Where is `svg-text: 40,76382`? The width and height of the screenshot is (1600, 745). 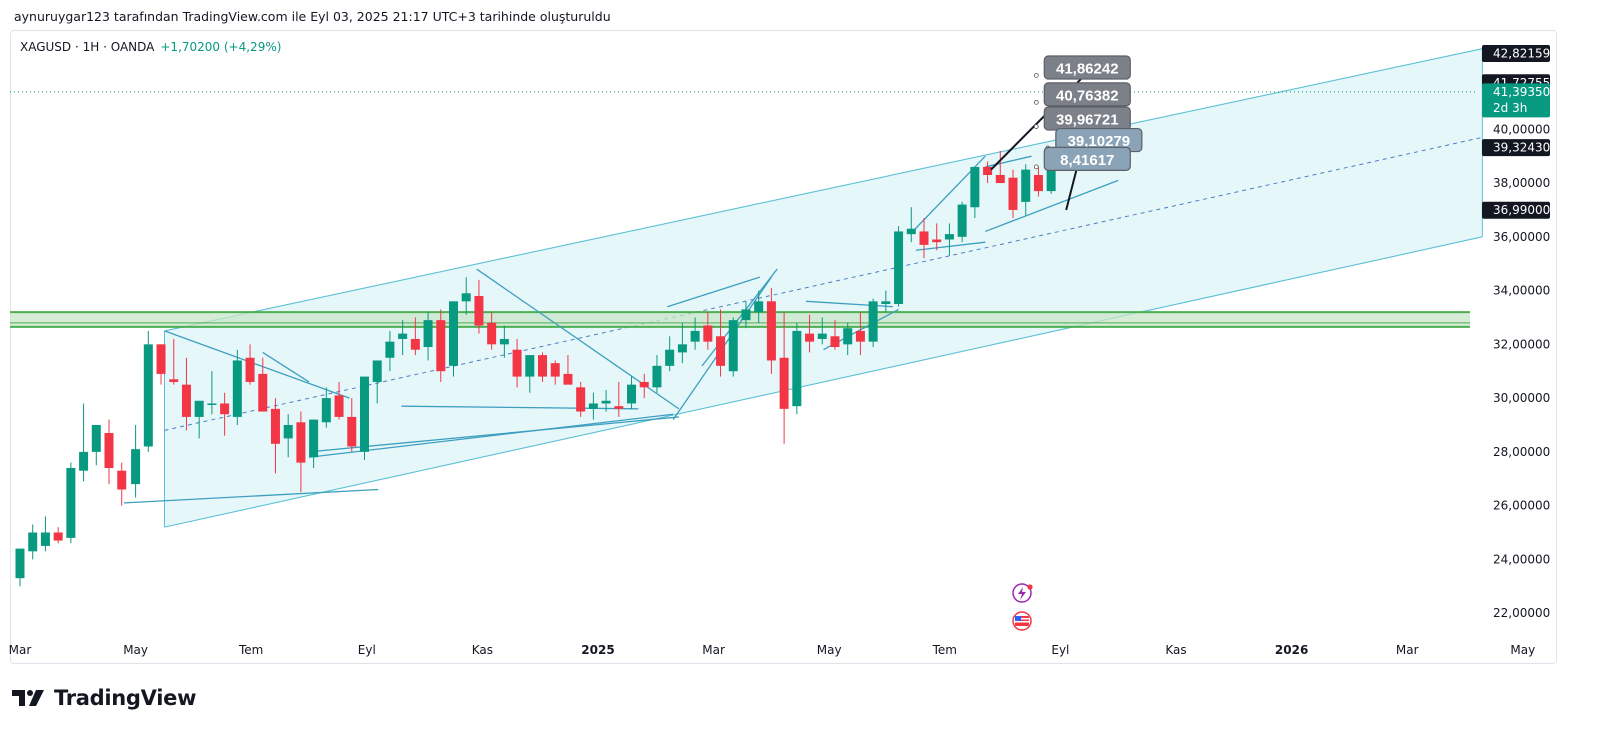
svg-text: 40,76382 is located at coordinates (1087, 95).